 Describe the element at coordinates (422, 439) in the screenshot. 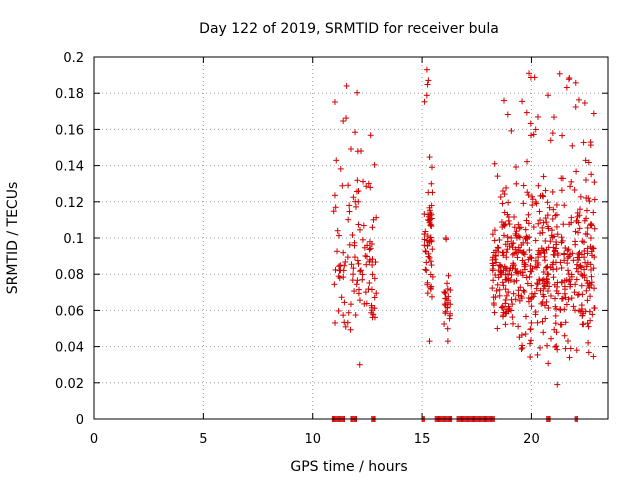

I see `x-tick-label: 15` at that location.